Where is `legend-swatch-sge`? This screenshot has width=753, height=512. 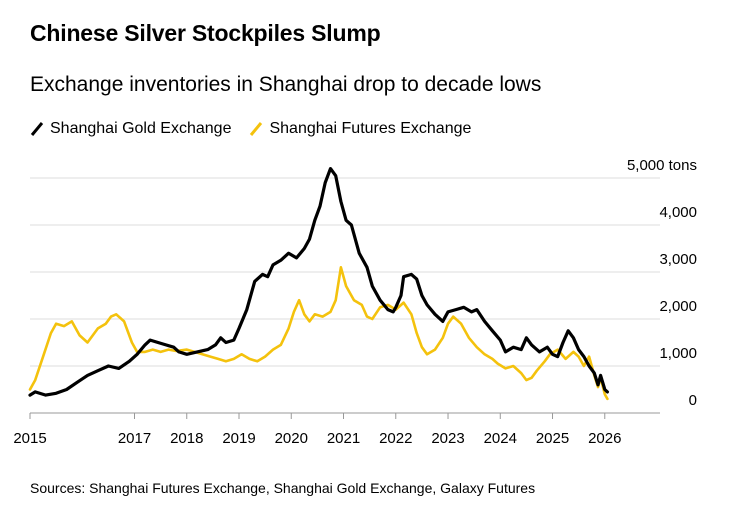
legend-swatch-sge is located at coordinates (37, 129).